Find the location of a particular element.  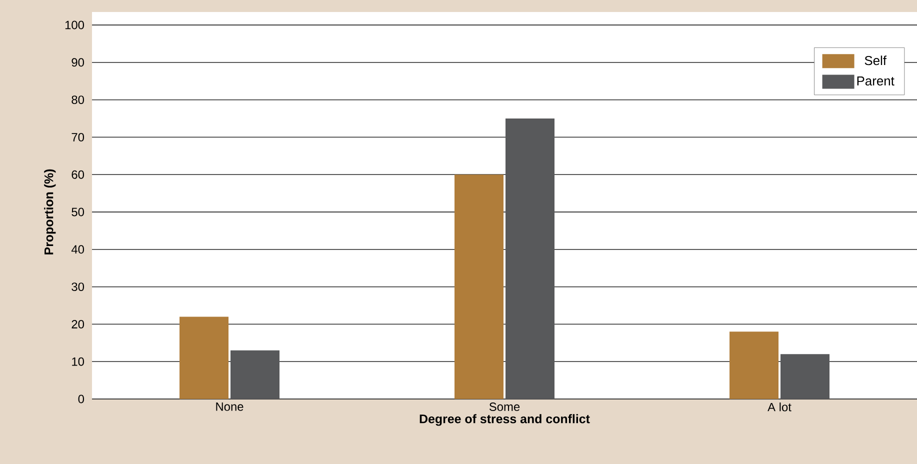

x-tick-label: Some is located at coordinates (504, 406).